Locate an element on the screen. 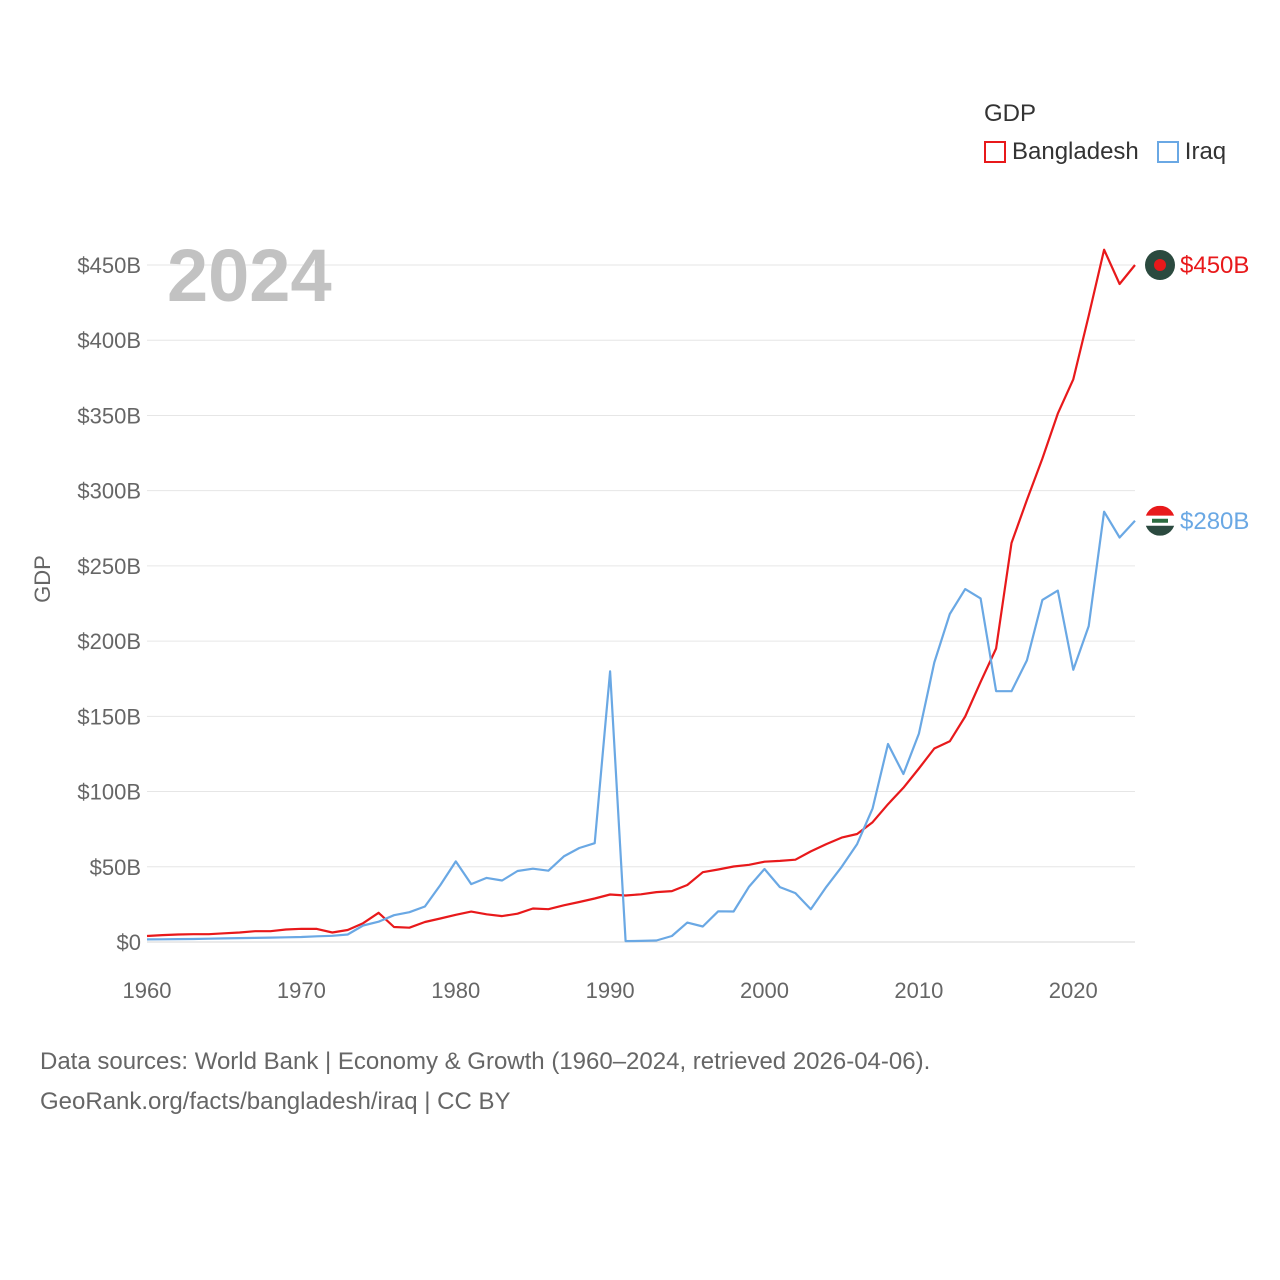 The width and height of the screenshot is (1280, 1280). y-tick-label: $200B is located at coordinates (109, 641).